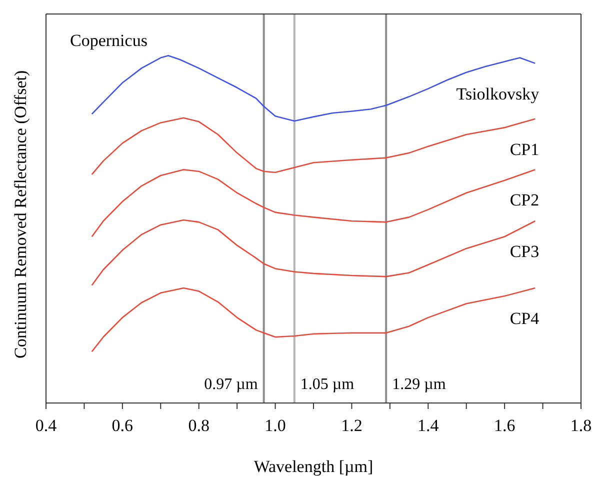 Image resolution: width=594 pixels, height=485 pixels. What do you see at coordinates (109, 40) in the screenshot?
I see `text: Copernicus` at bounding box center [109, 40].